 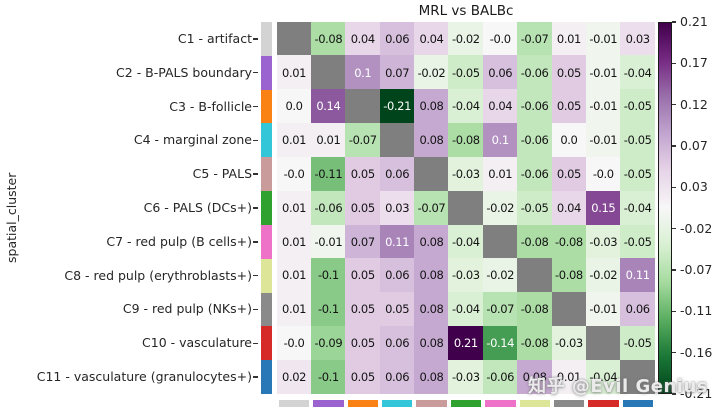 What do you see at coordinates (500, 38) in the screenshot?
I see `heatmap-cell: -0.0` at bounding box center [500, 38].